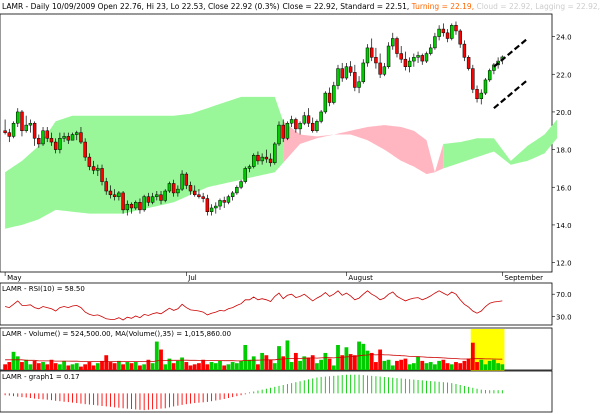 The height and width of the screenshot is (414, 600). I want to click on xtick-label-3: September, so click(523, 278).